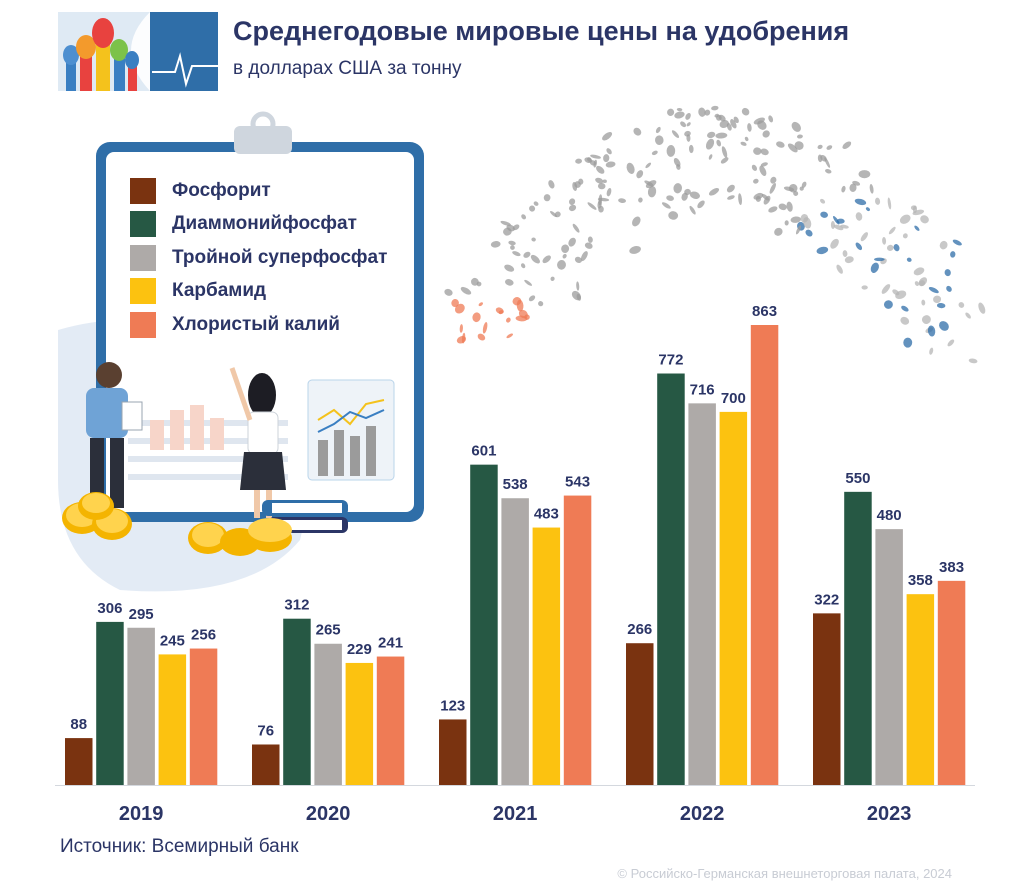  I want to click on x-tick-label: 2023, so click(889, 814).